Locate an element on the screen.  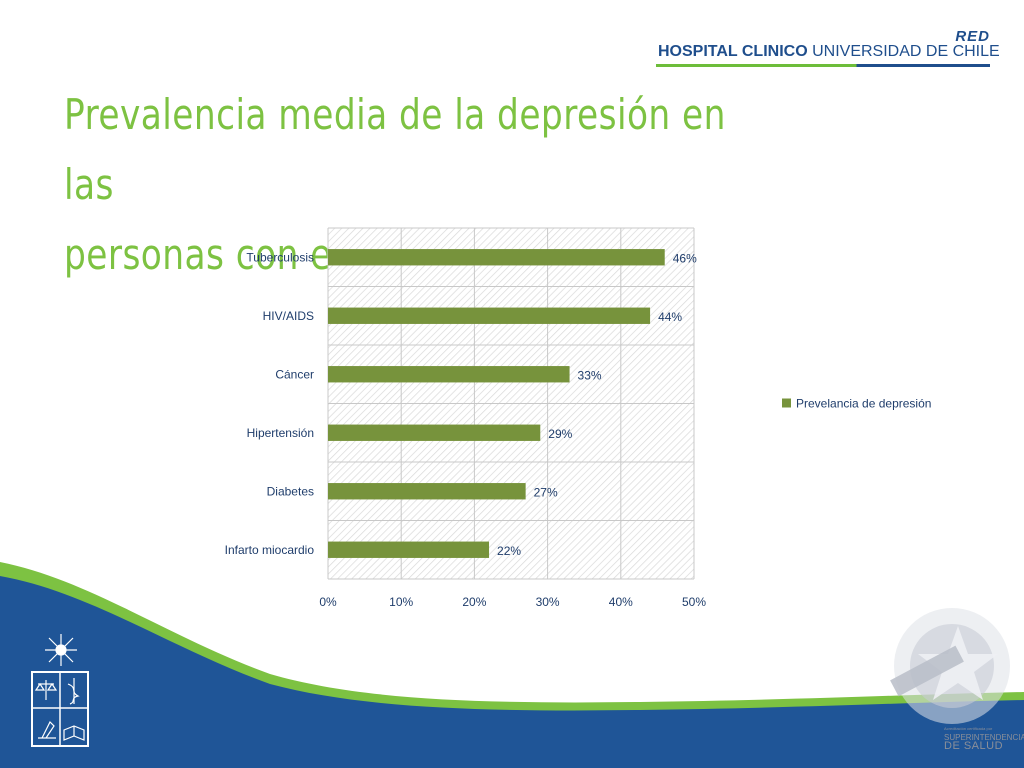
book-icon is located at coordinates (74, 733).